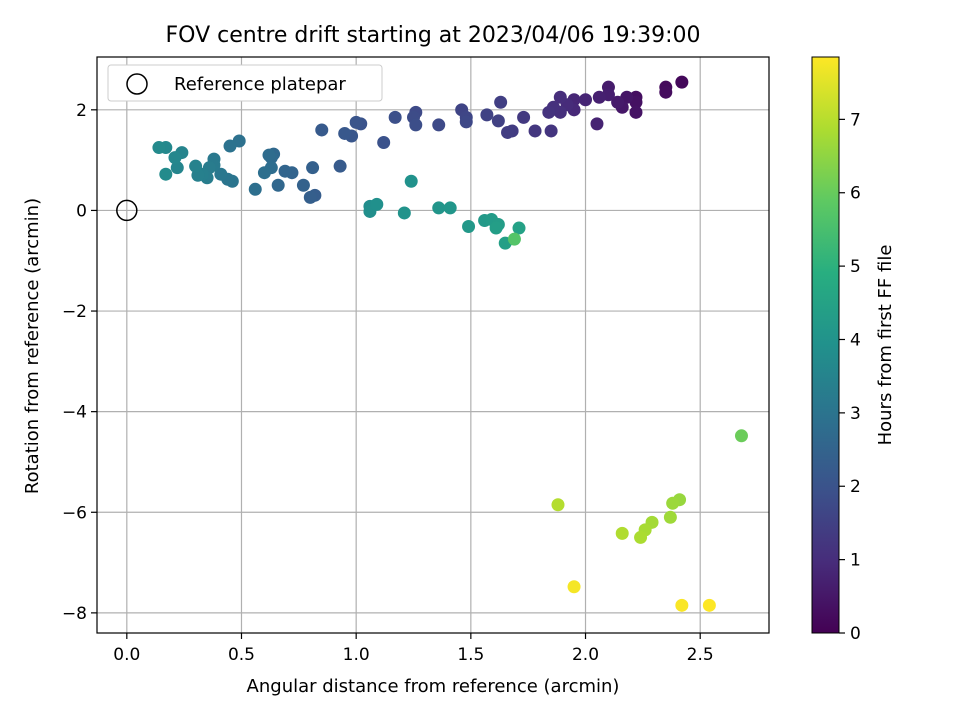 The height and width of the screenshot is (720, 960). Describe the element at coordinates (855, 267) in the screenshot. I see `colorbar-tick-label: 5` at that location.